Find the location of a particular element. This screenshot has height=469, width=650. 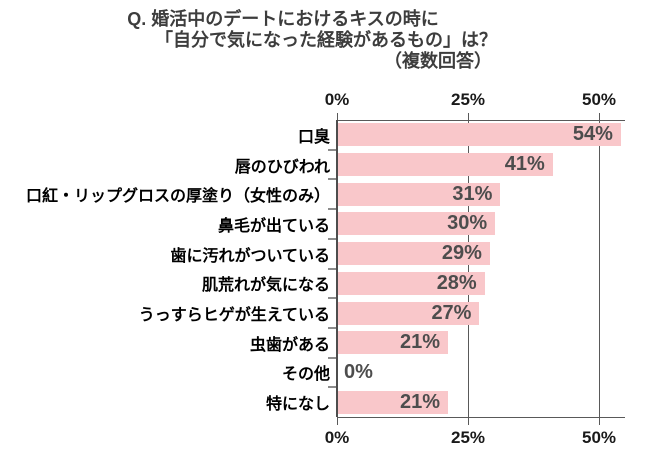

bar-value-label: 0% is located at coordinates (358, 371).